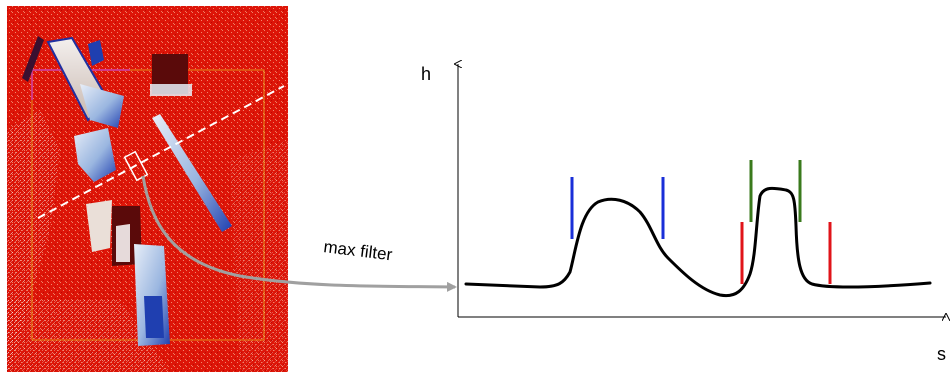 This screenshot has width=952, height=377. Describe the element at coordinates (154, 317) in the screenshot. I see `object-bottle-core` at that location.